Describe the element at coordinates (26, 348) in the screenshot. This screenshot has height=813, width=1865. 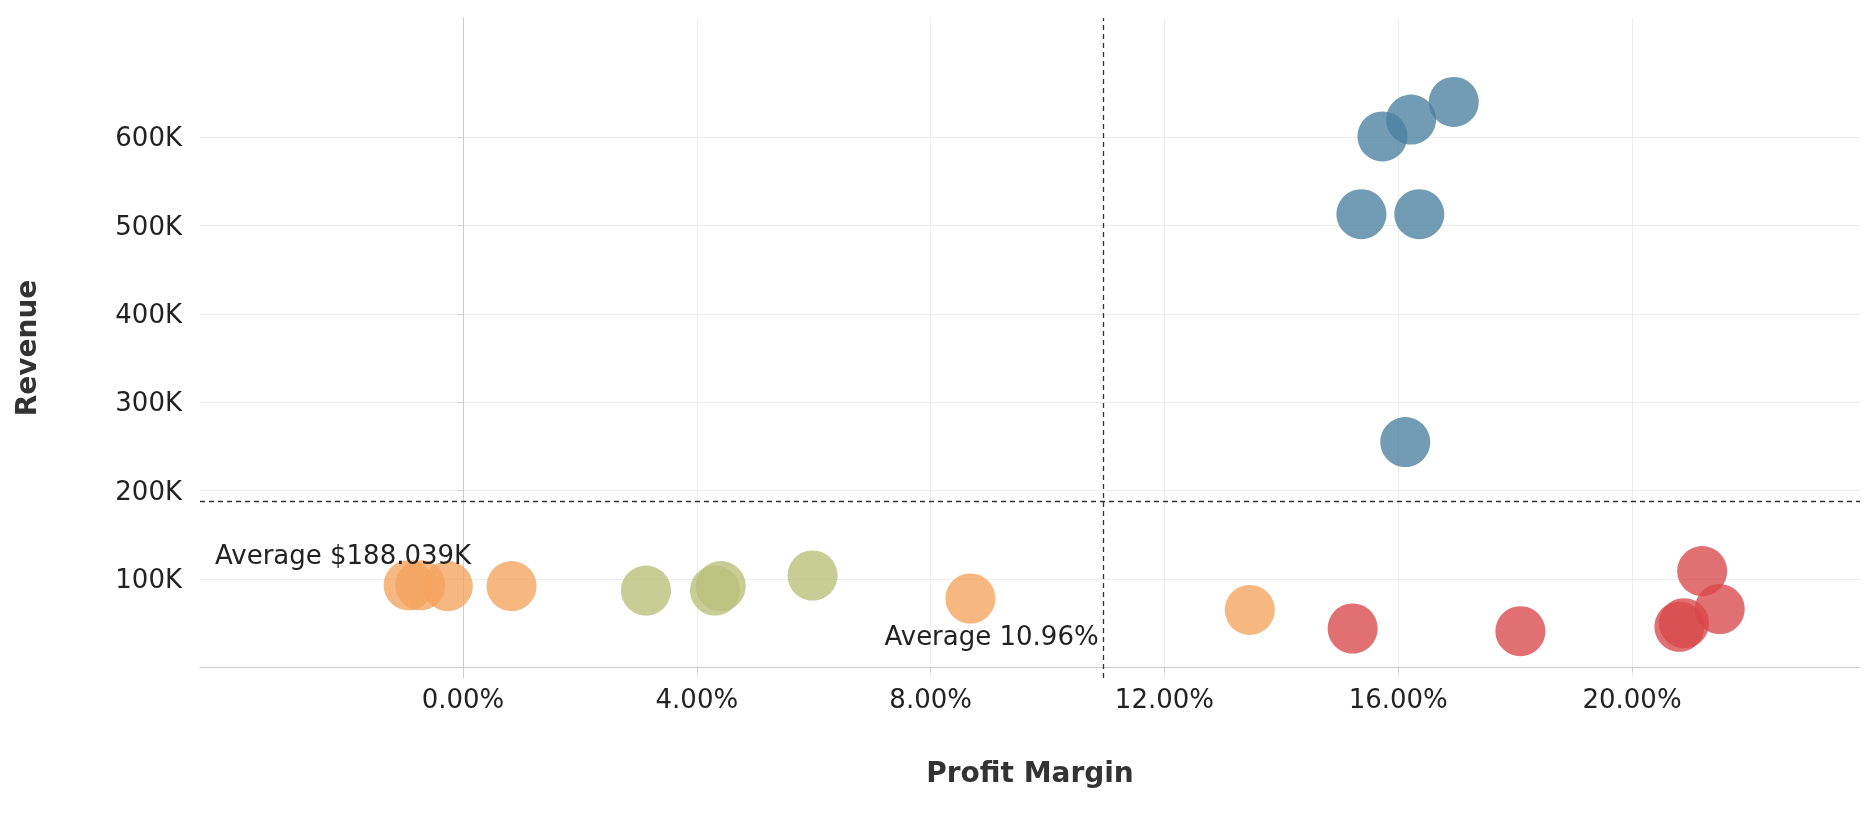
I see `y-axis-title: Revenue` at that location.